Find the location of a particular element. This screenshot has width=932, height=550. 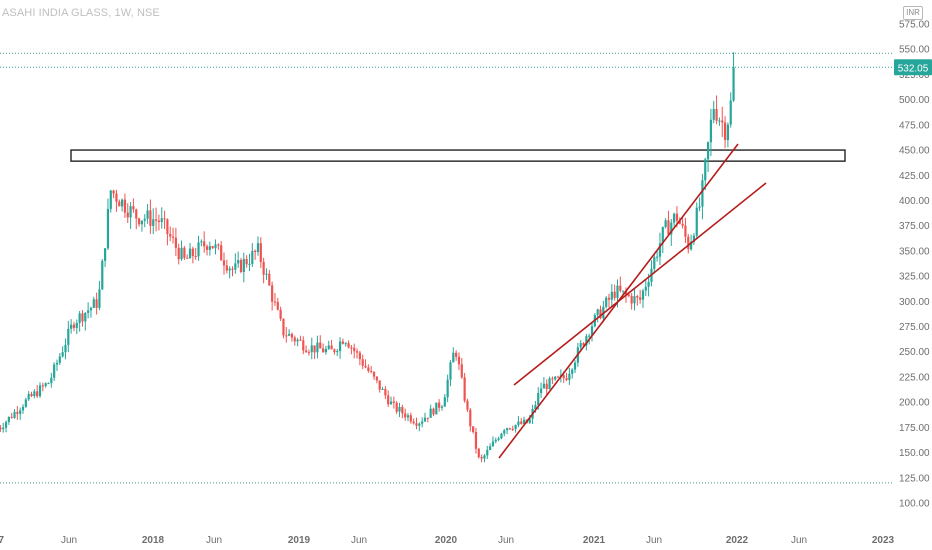

currency-button: INR is located at coordinates (913, 13).